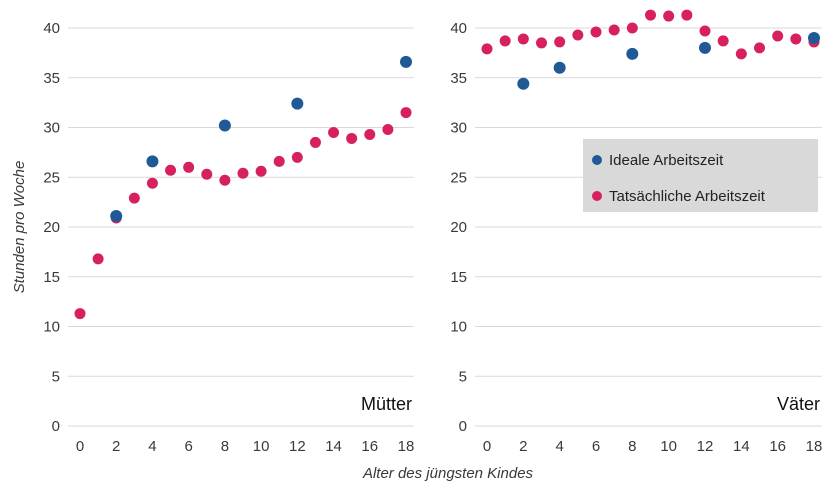 Image resolution: width=836 pixels, height=486 pixels. I want to click on panel-label: Väter, so click(798, 404).